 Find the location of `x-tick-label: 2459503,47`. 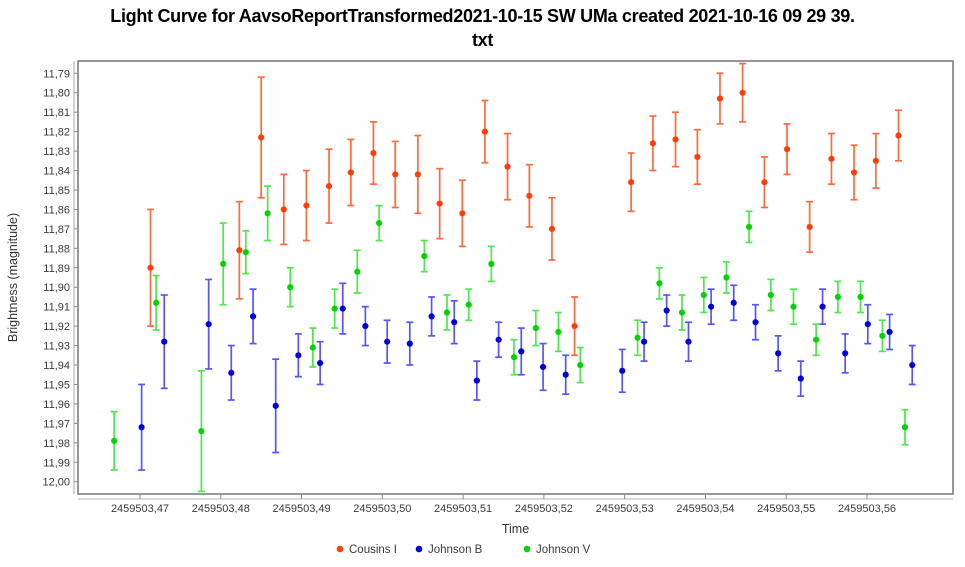

x-tick-label: 2459503,47 is located at coordinates (140, 509).